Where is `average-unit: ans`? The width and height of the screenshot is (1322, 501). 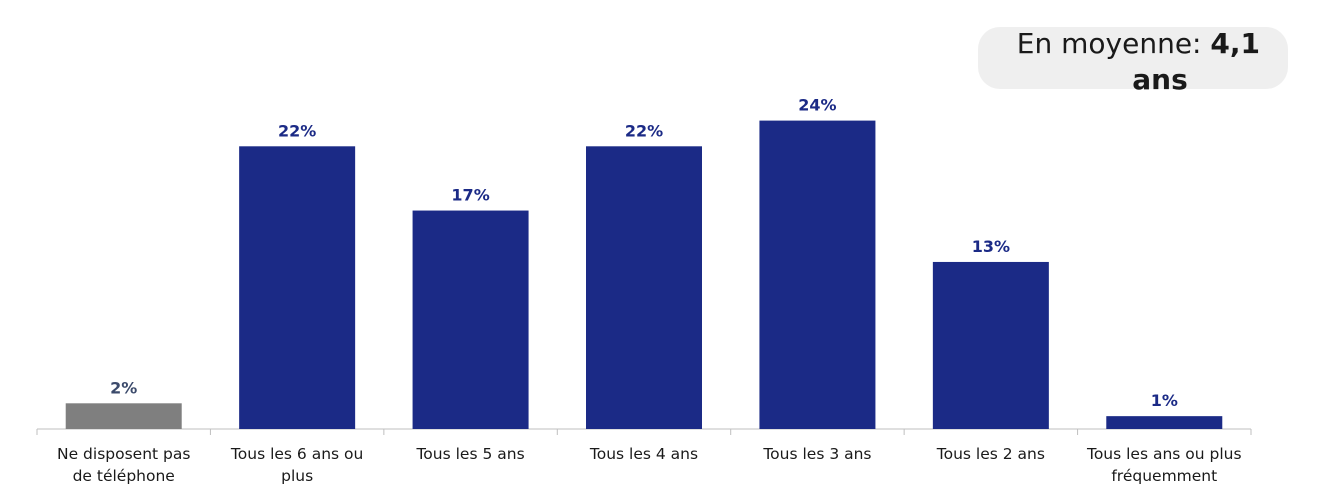 average-unit: ans is located at coordinates (1160, 79).